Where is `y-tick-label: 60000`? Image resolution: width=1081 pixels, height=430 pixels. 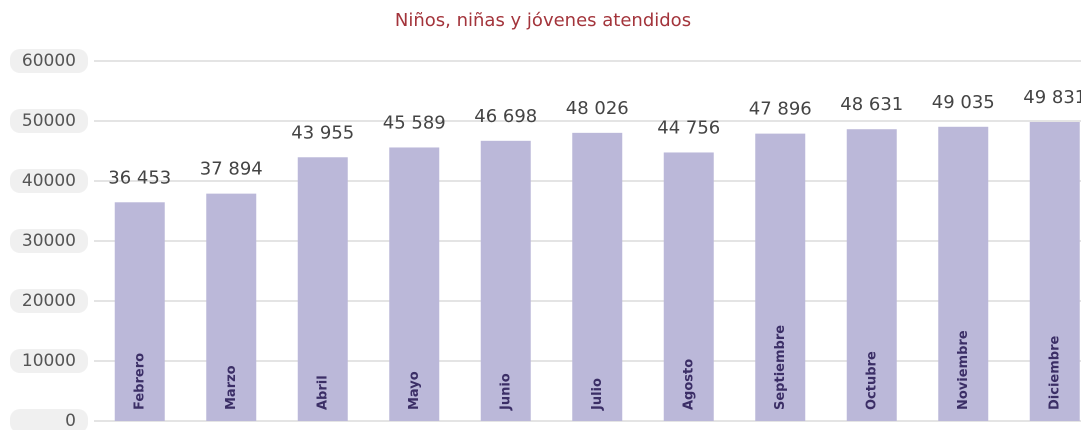 y-tick-label: 60000 is located at coordinates (49, 61).